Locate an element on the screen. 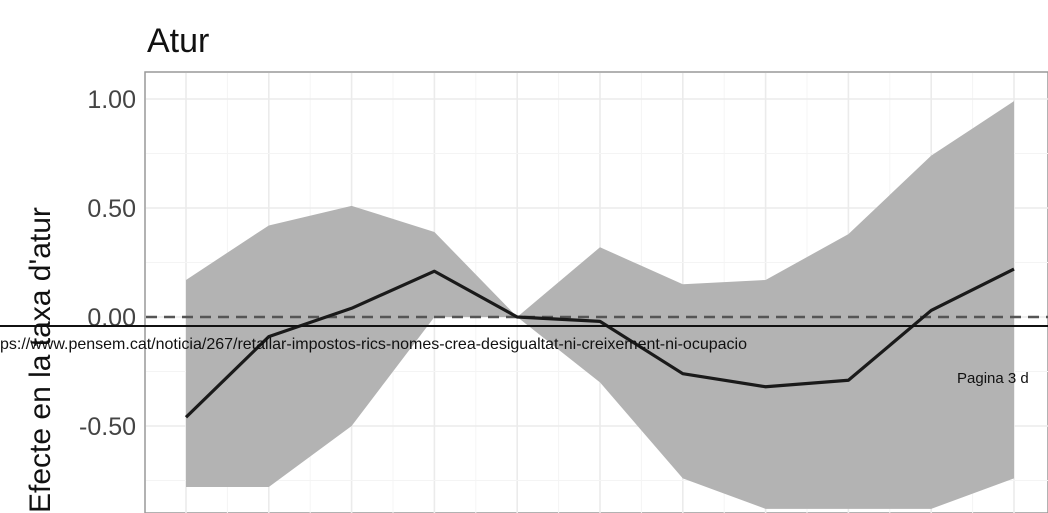 The width and height of the screenshot is (1048, 513). y-tick-label: 0.50 is located at coordinates (111, 209).